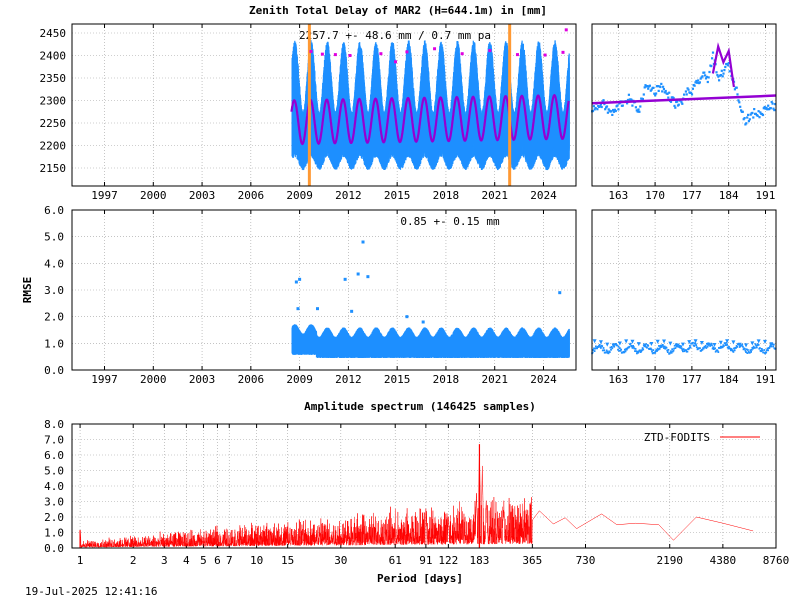  What do you see at coordinates (54, 290) in the screenshot?
I see `y-tick-label: 3.0` at bounding box center [54, 290].